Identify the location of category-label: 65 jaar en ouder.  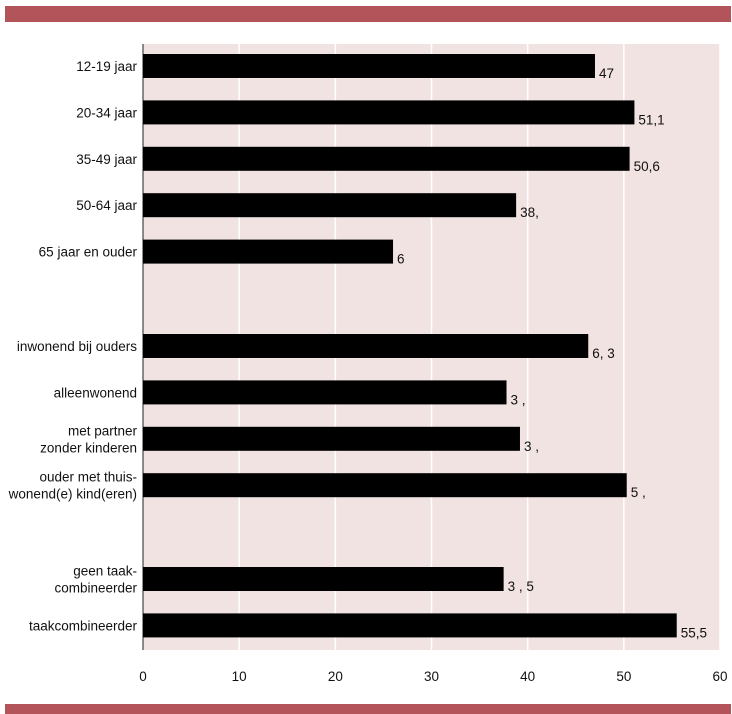
(88, 252).